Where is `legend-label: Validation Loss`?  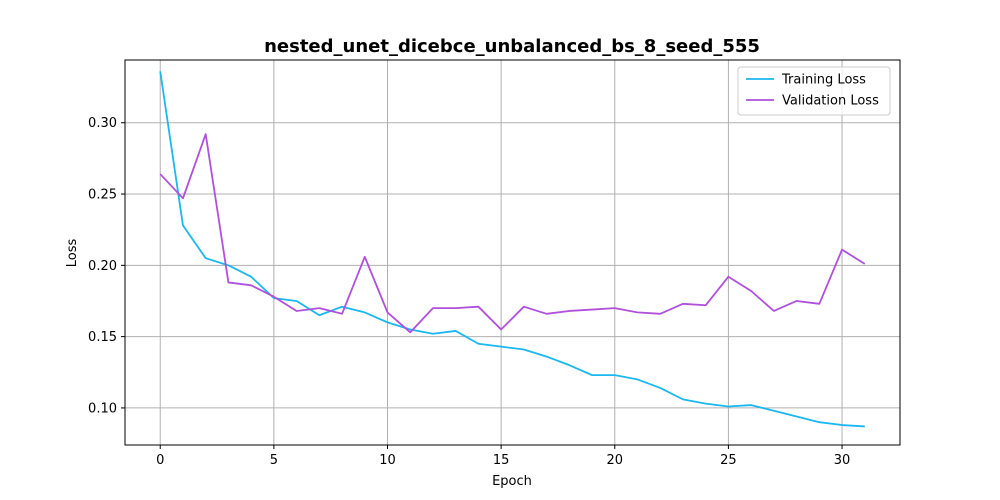
legend-label: Validation Loss is located at coordinates (830, 101).